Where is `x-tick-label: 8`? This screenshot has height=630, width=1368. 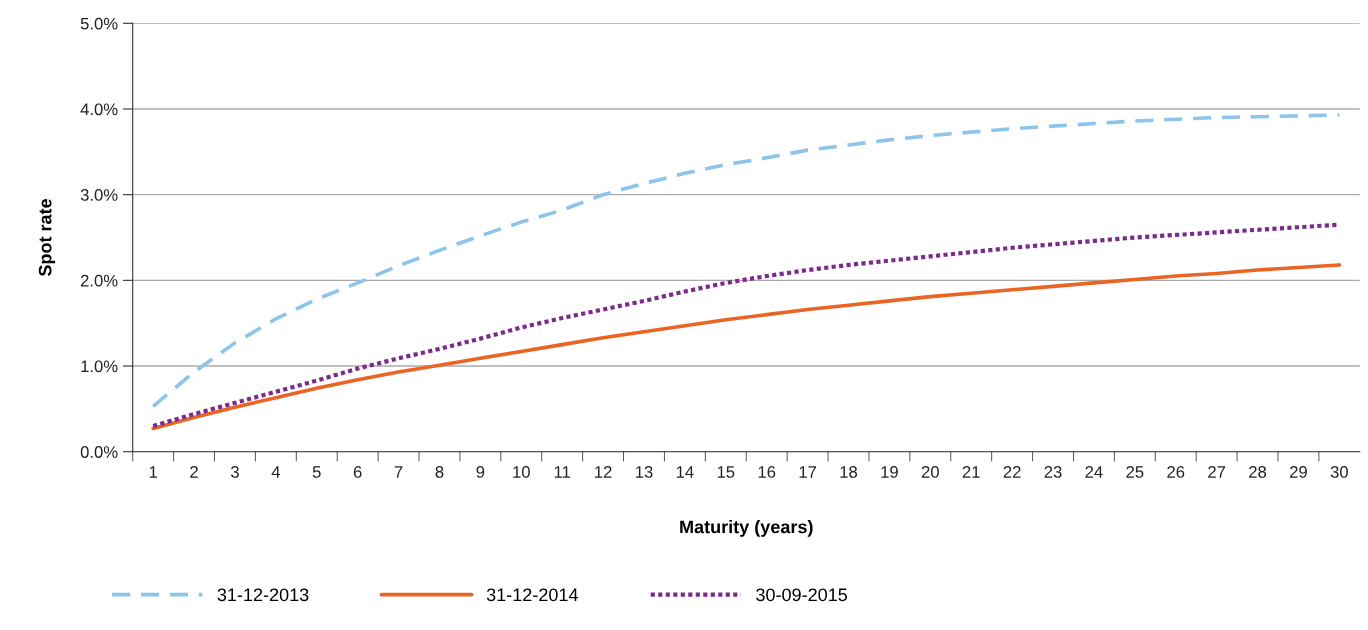 x-tick-label: 8 is located at coordinates (439, 472).